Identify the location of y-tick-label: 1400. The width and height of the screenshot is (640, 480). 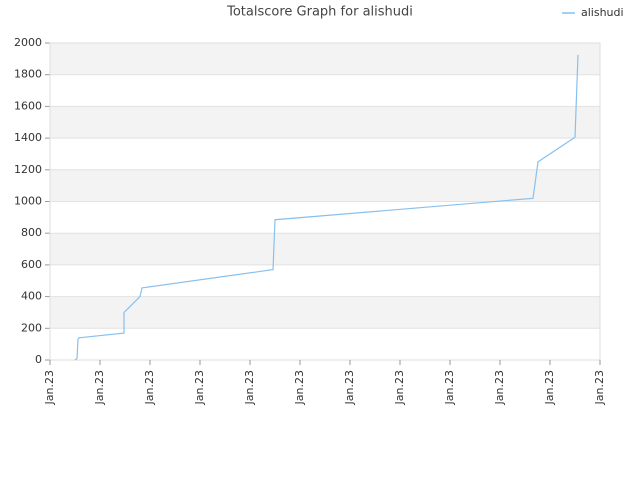
(28, 137).